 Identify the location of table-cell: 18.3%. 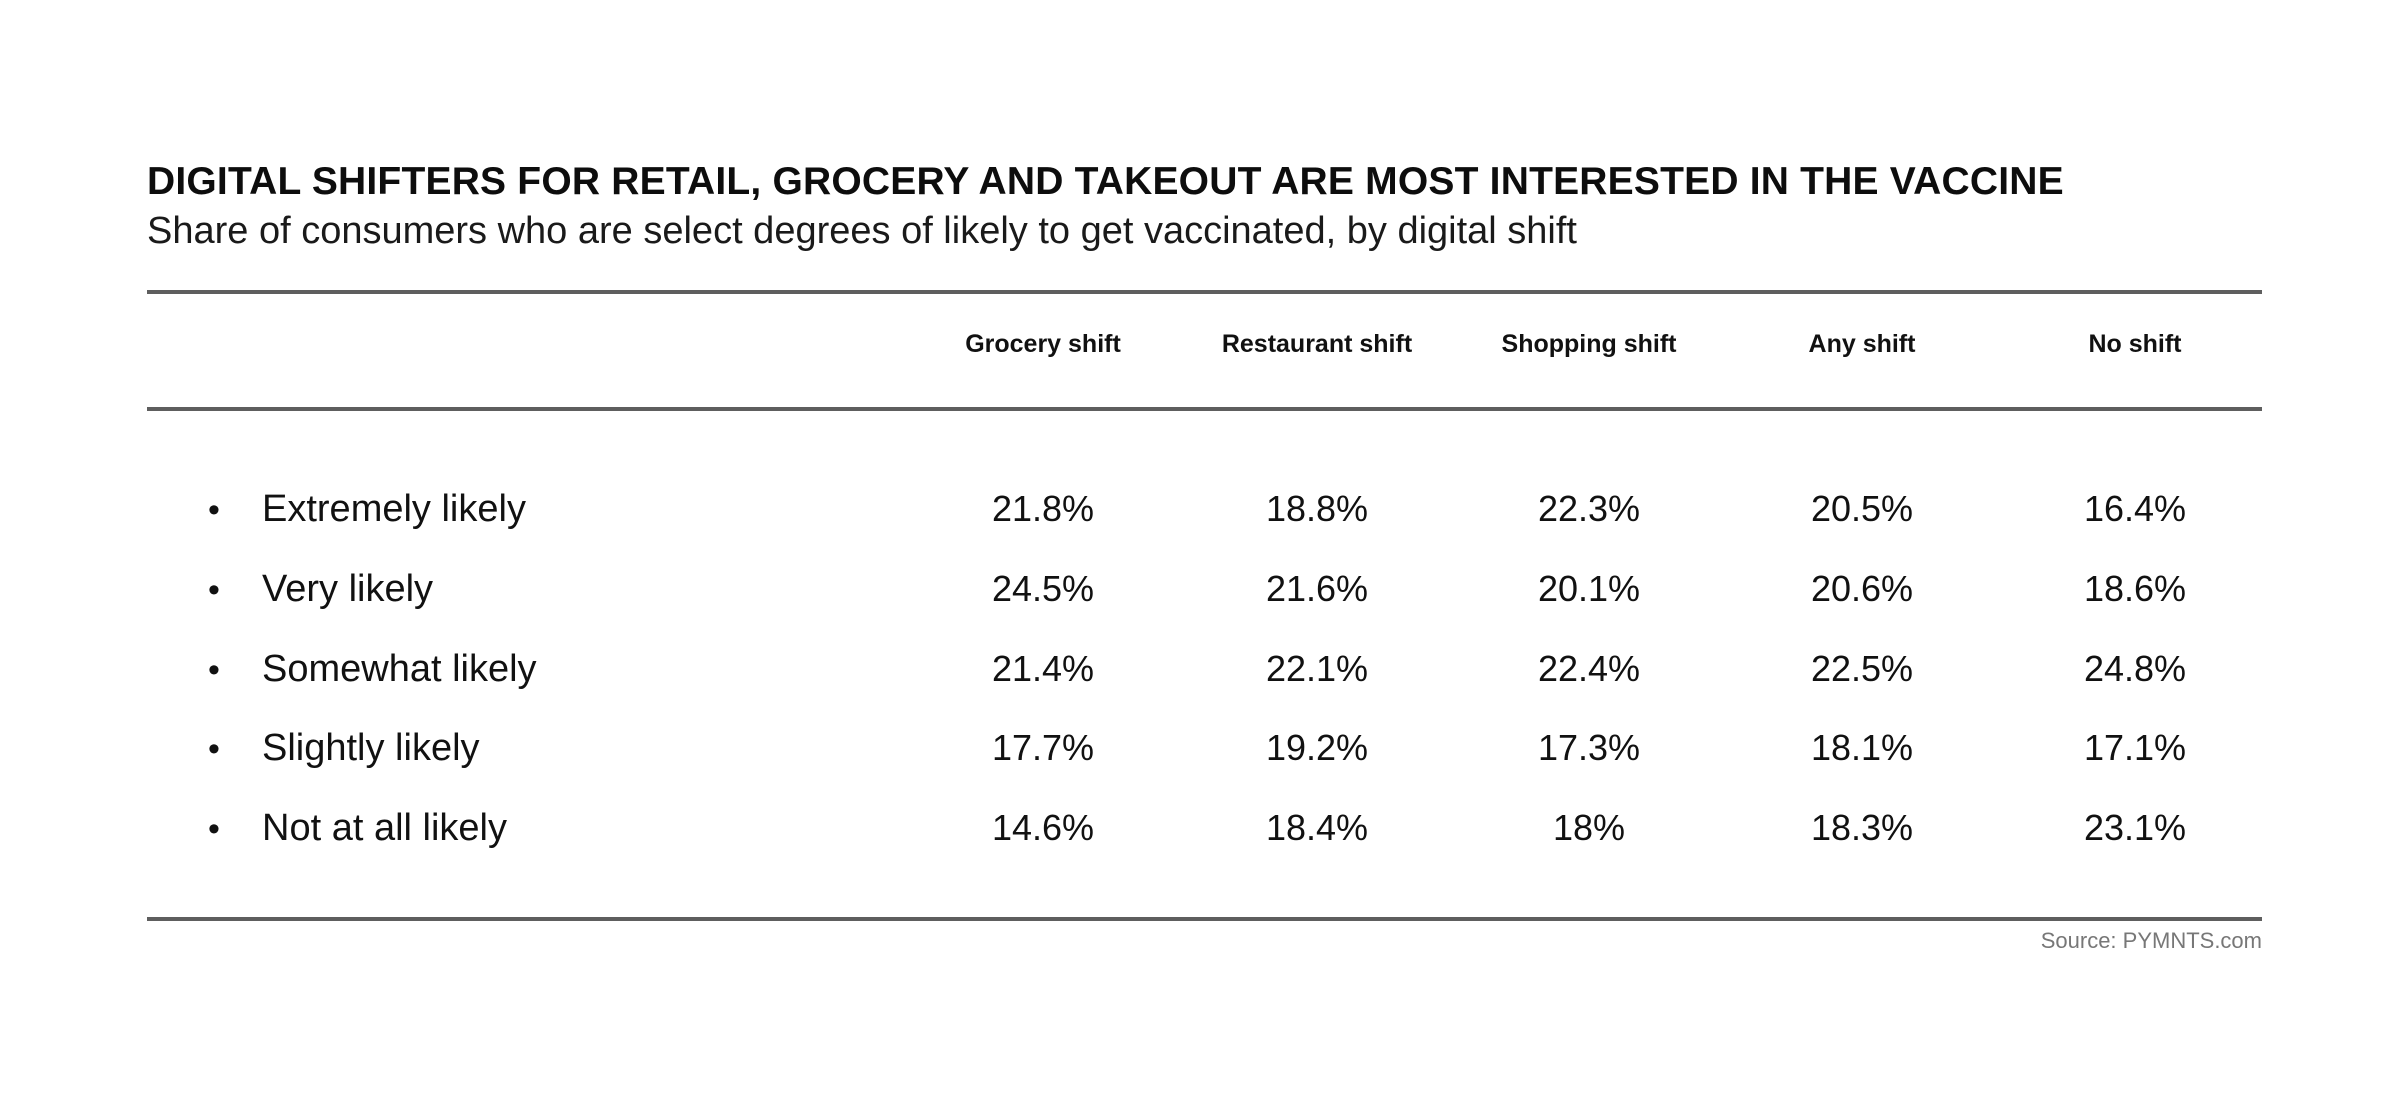
(1862, 827).